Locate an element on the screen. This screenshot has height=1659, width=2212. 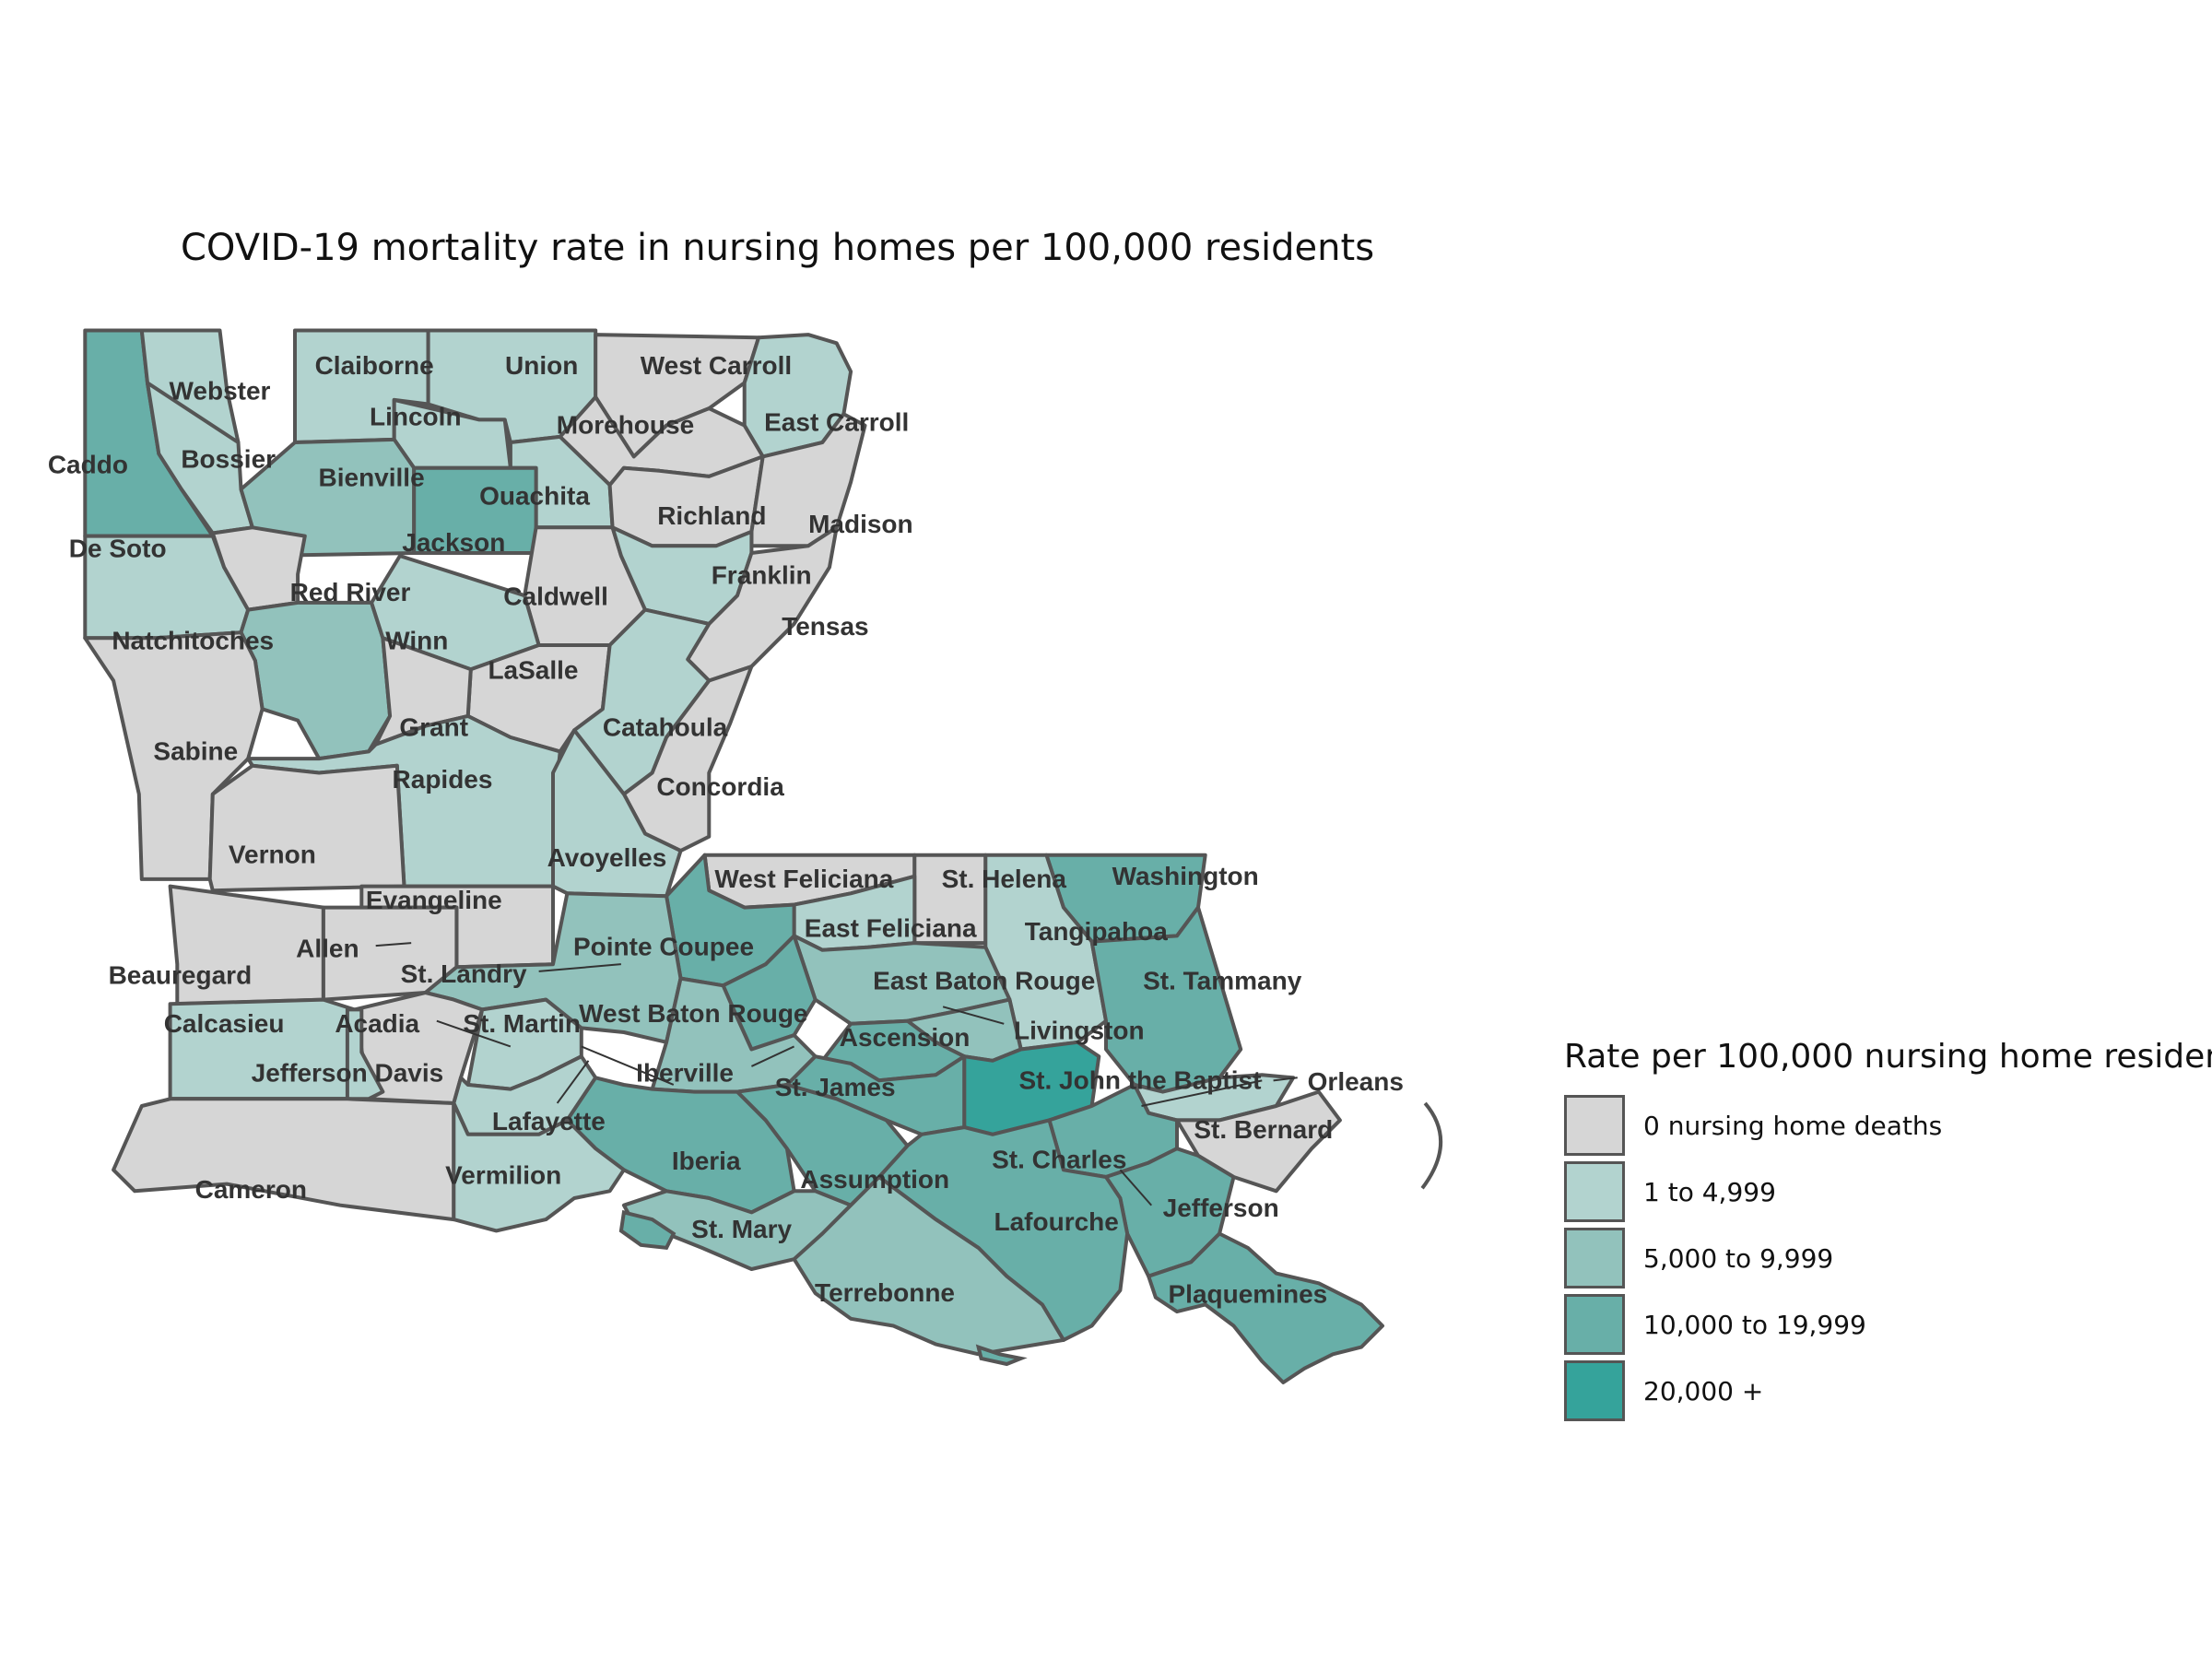
parish-label-lasalle: LaSalle is located at coordinates (533, 670).